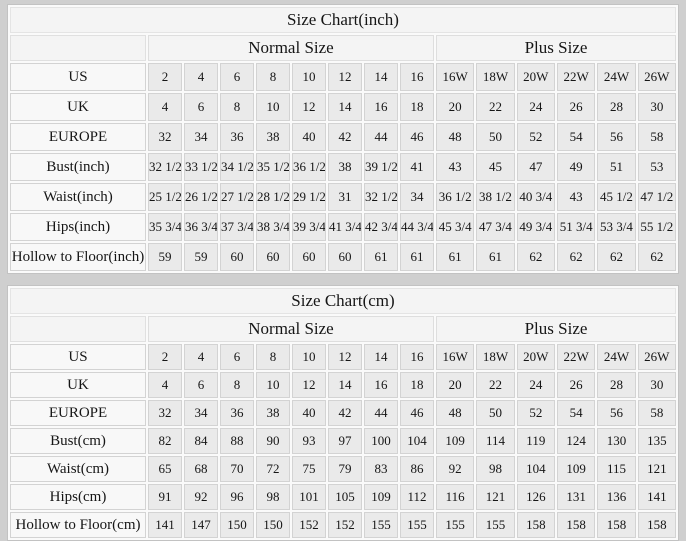  I want to click on size-cell: 36 3/4, so click(201, 227).